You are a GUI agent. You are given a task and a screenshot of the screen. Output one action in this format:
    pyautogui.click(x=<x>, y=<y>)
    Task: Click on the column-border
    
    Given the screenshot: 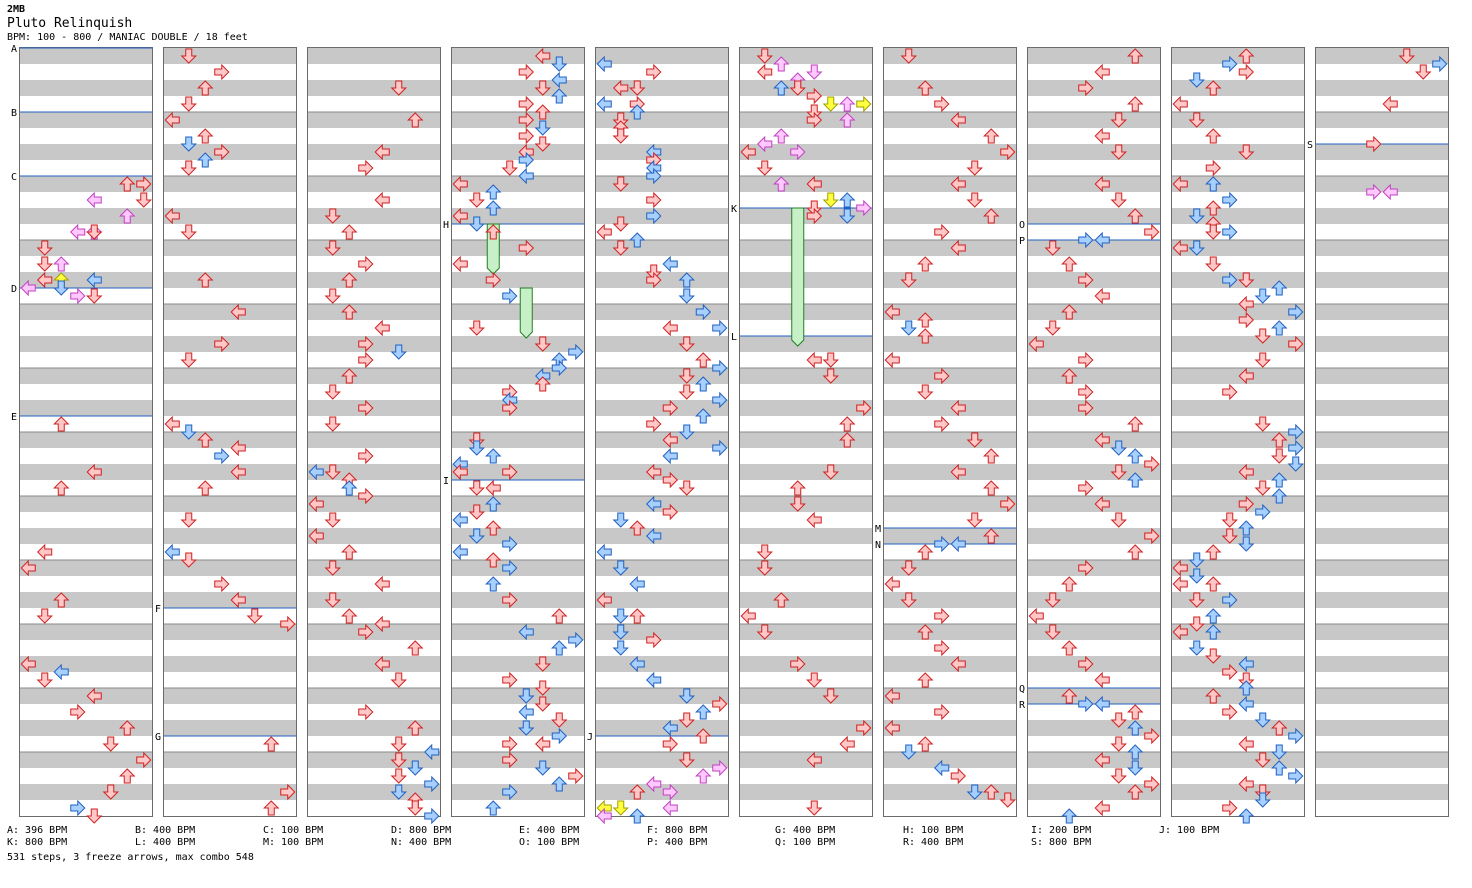 What is the action you would take?
    pyautogui.click(x=1094, y=432)
    